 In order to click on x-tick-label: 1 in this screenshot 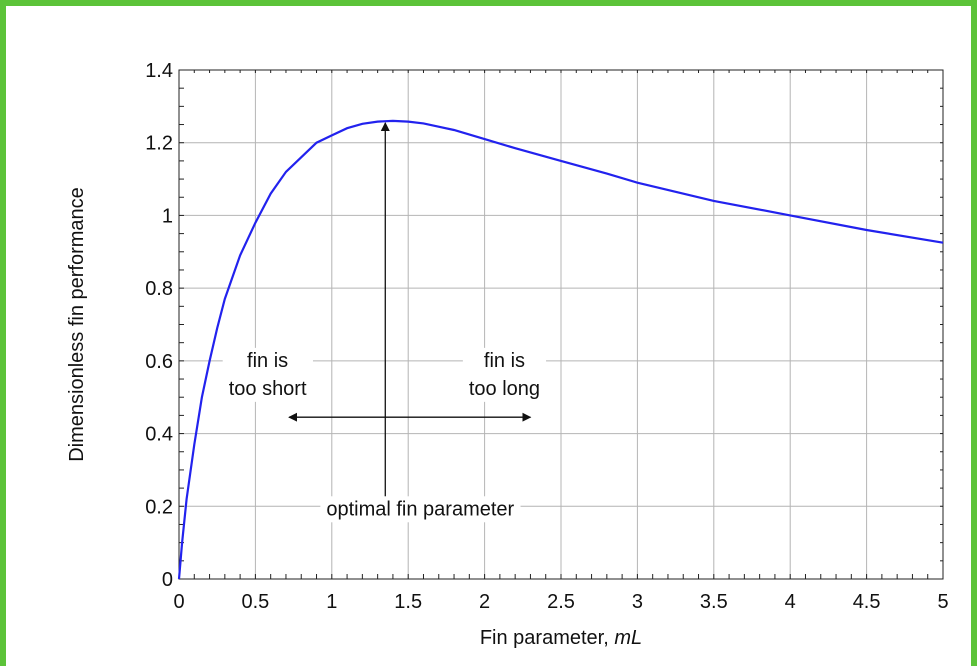, I will do `click(331, 602)`.